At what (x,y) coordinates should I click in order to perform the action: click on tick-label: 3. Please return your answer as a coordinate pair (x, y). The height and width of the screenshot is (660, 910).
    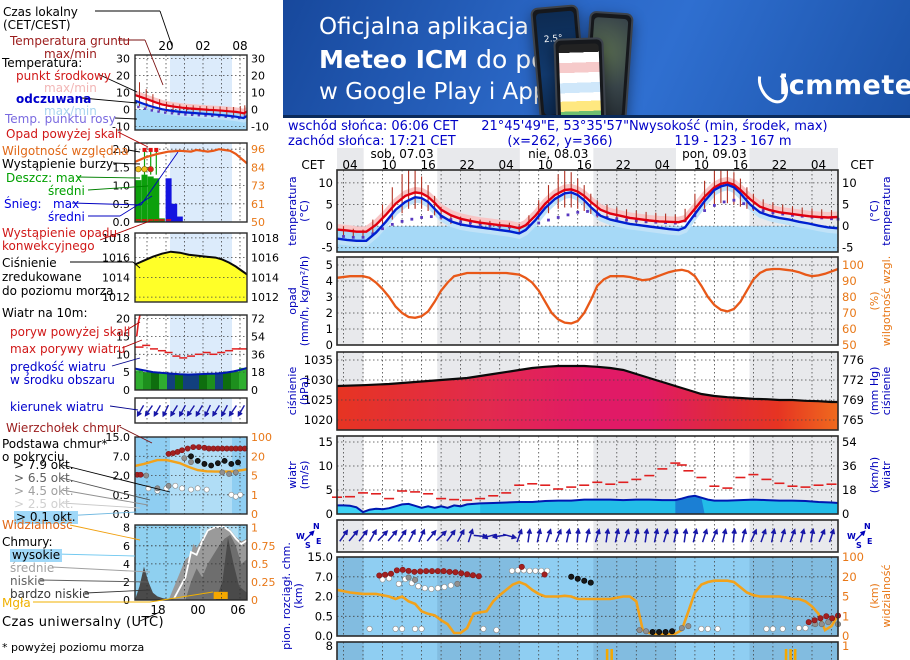
    Looking at the image, I should click on (329, 297).